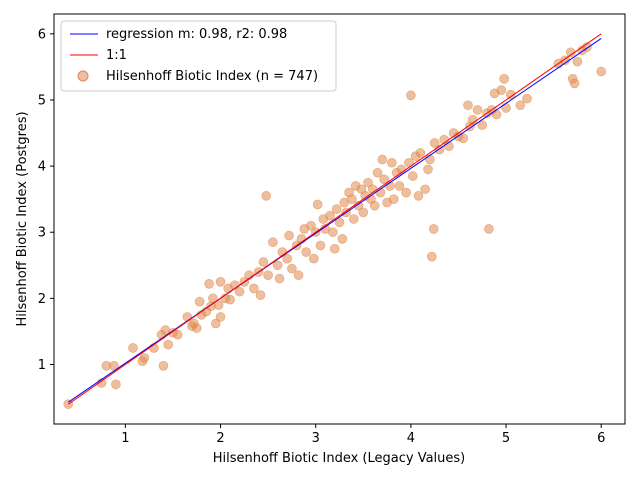 The height and width of the screenshot is (480, 640). I want to click on x-tick-label: 6, so click(601, 438).